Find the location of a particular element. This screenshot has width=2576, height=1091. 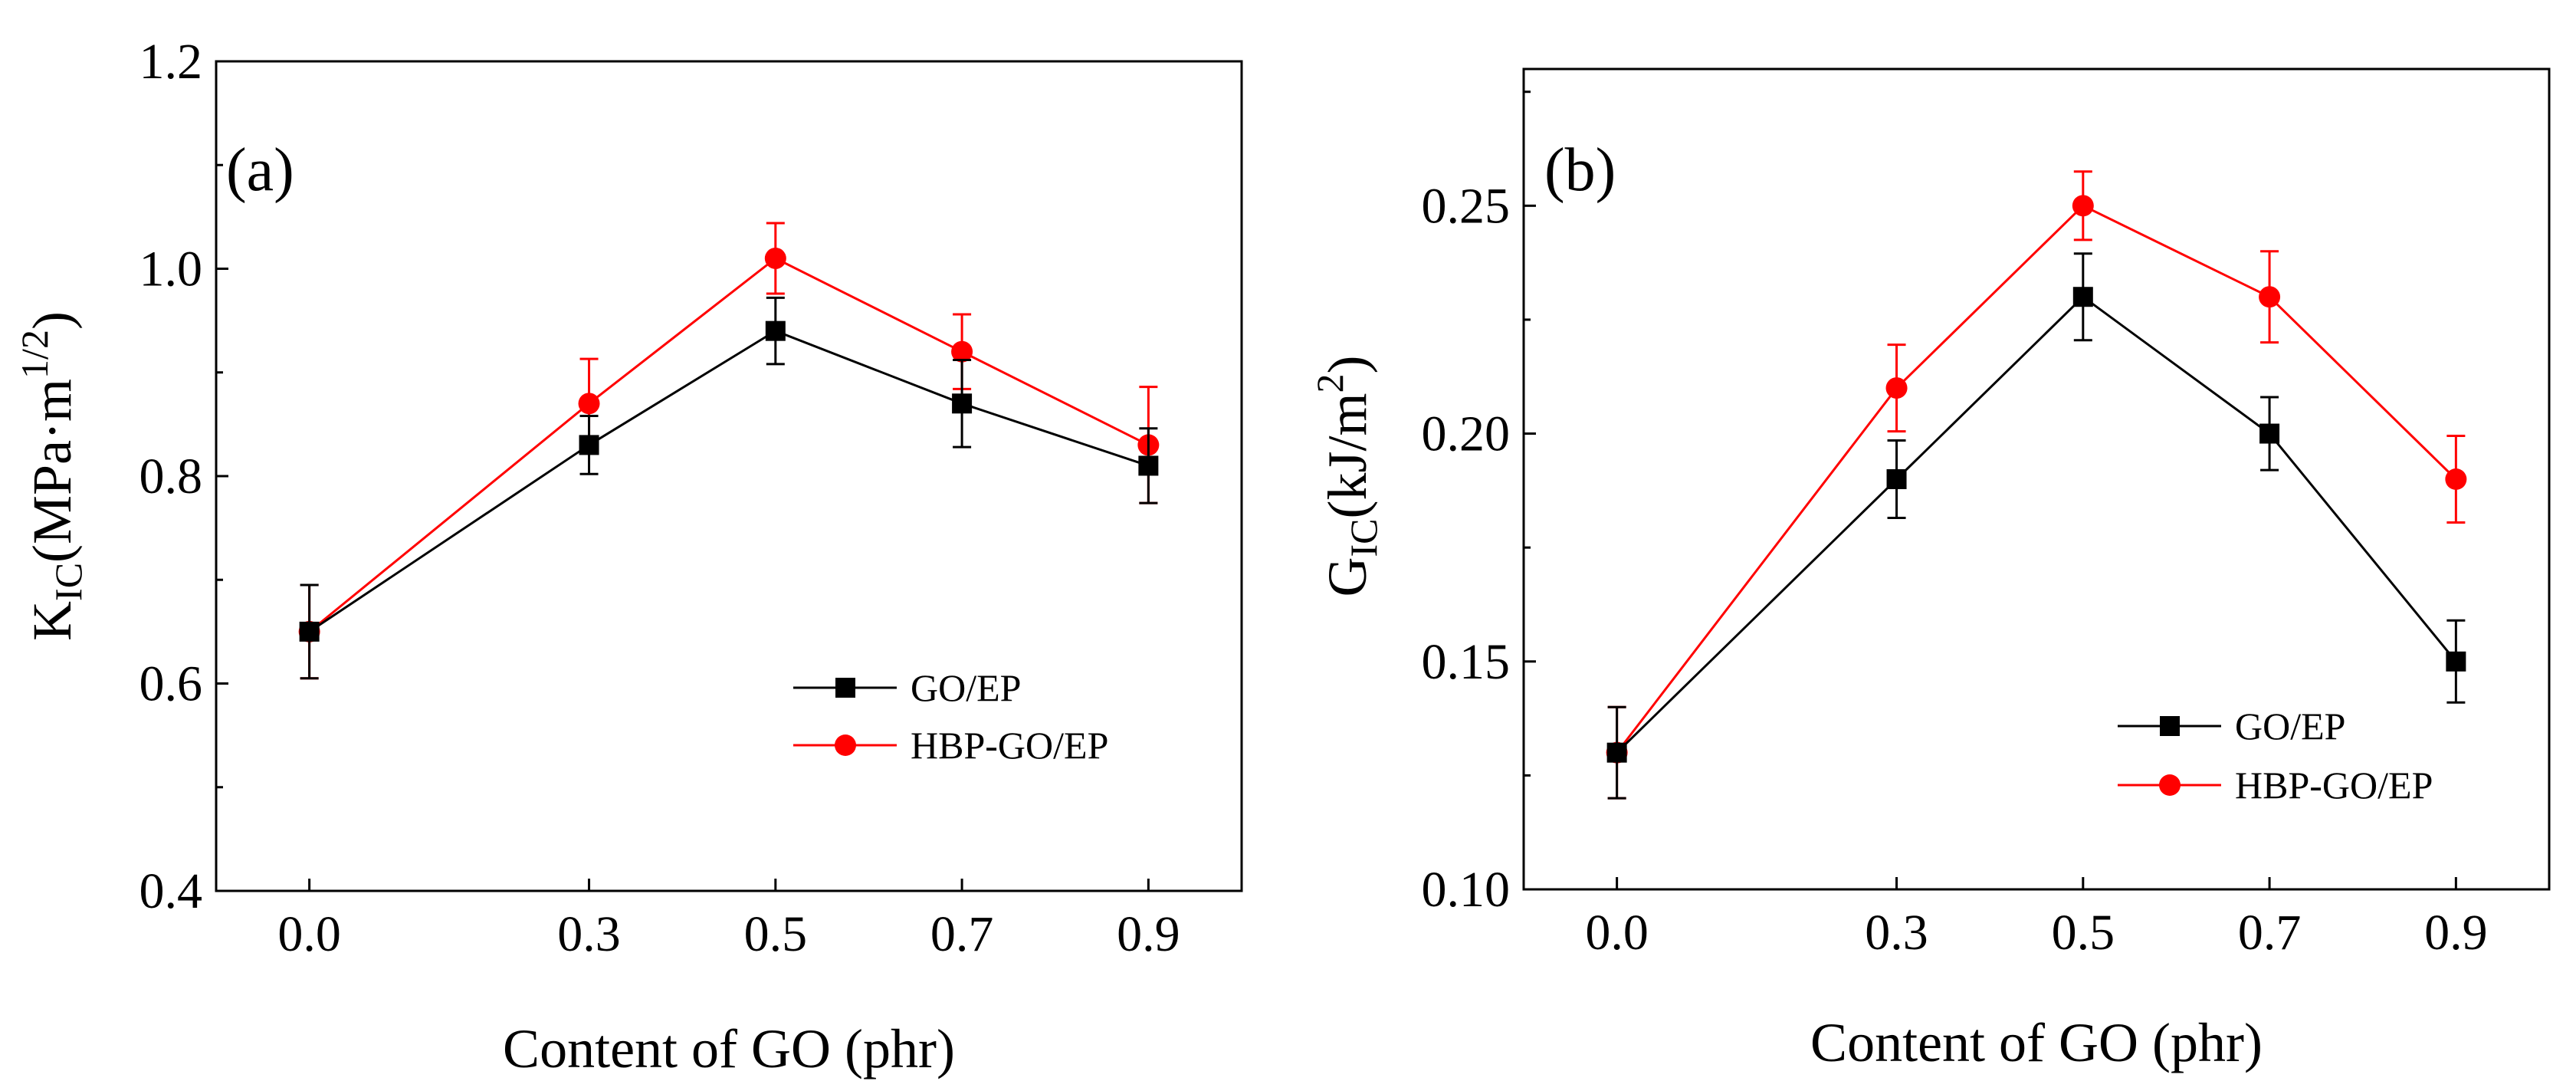

y-axis-title-sup-b: 2 is located at coordinates (1329, 383).